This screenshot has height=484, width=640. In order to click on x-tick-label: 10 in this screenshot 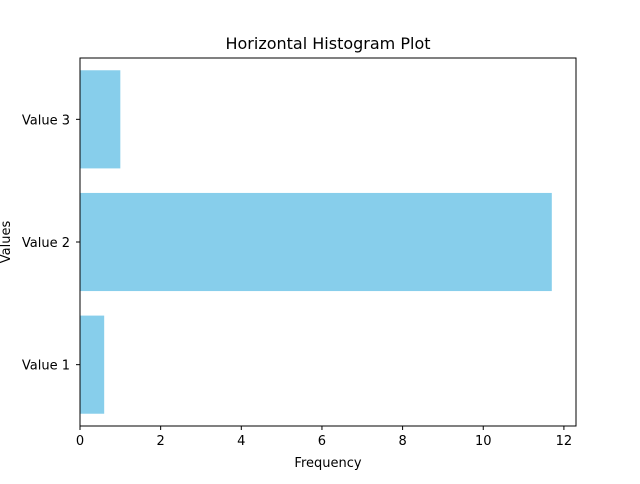, I will do `click(483, 441)`.